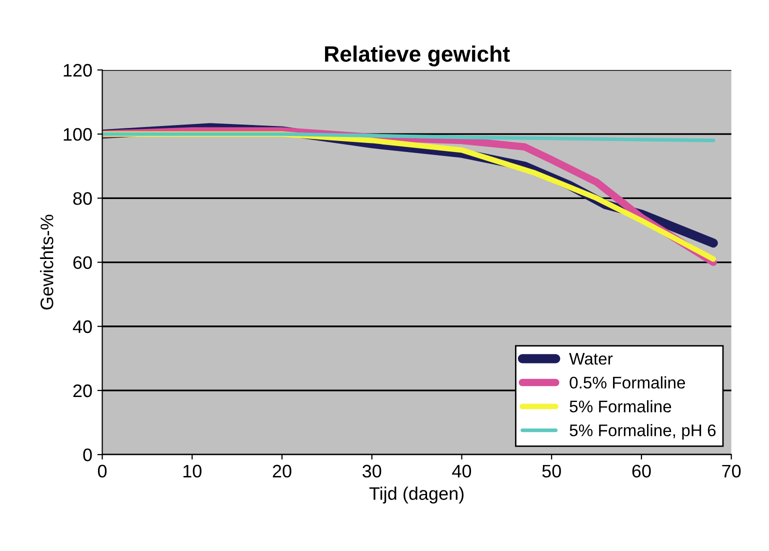 The height and width of the screenshot is (551, 769). I want to click on x-tick-label: 0, so click(102, 471).